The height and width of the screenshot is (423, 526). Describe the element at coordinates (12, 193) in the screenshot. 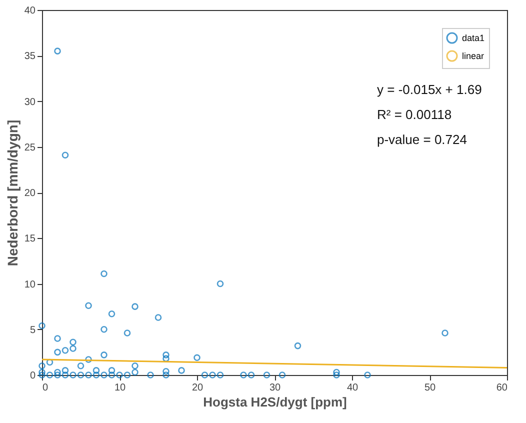

I see `y-axis-title: Nederbord [mm/dygn]` at that location.